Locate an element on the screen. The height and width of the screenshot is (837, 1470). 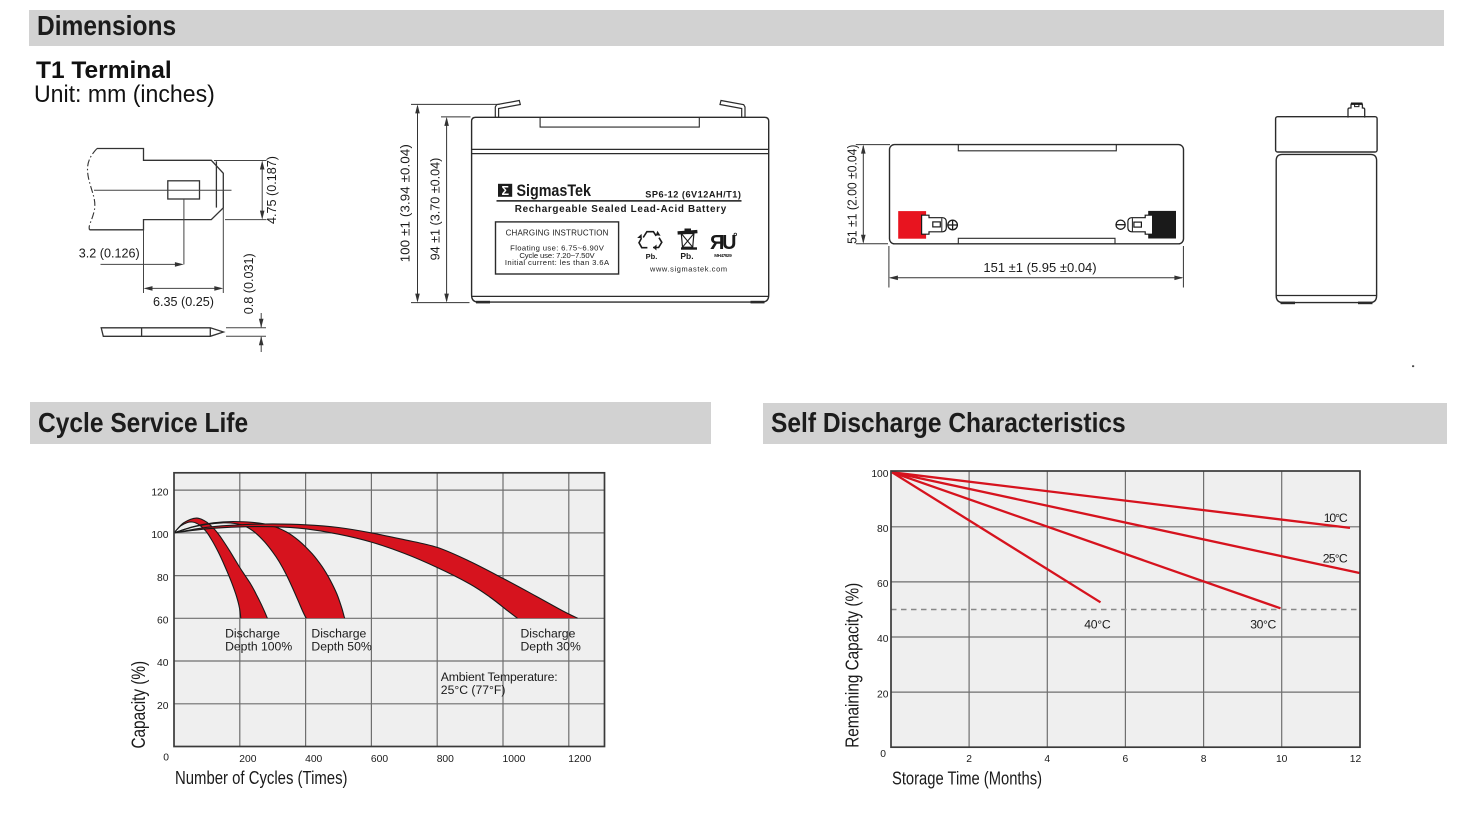
svg-text: 94 ±1 (3.70 ±0.04) is located at coordinates (435, 209).